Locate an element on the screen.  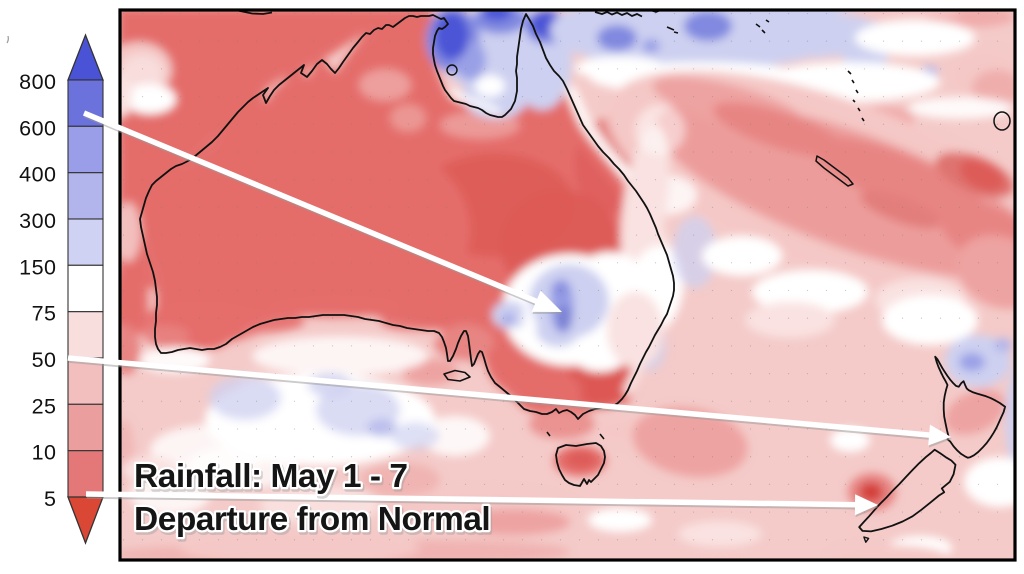
svg-text: 50 is located at coordinates (44, 360).